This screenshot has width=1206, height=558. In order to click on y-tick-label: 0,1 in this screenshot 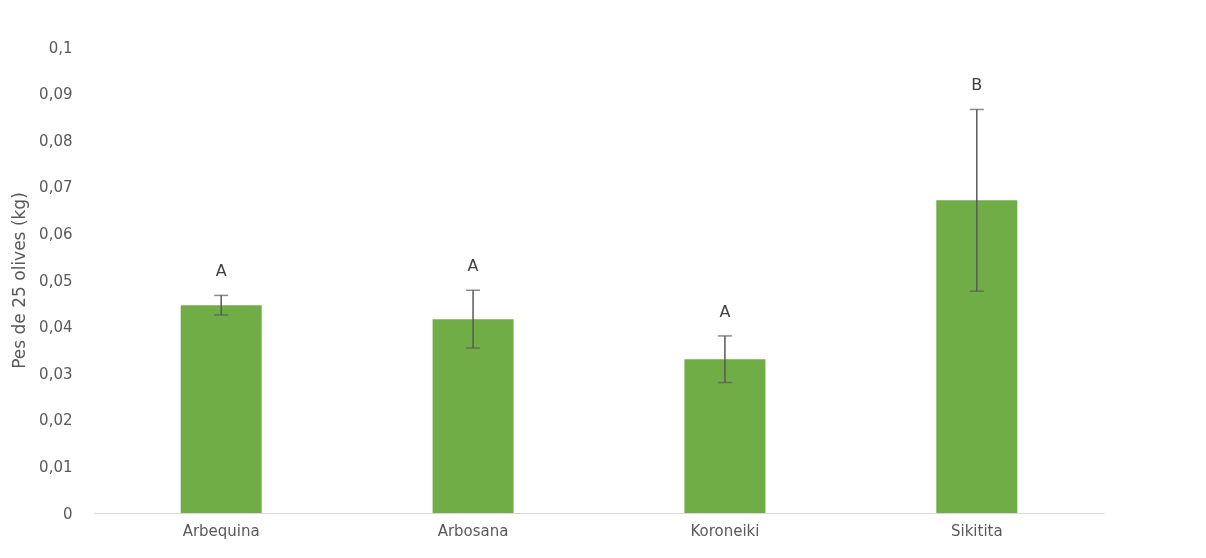, I will do `click(60, 47)`.